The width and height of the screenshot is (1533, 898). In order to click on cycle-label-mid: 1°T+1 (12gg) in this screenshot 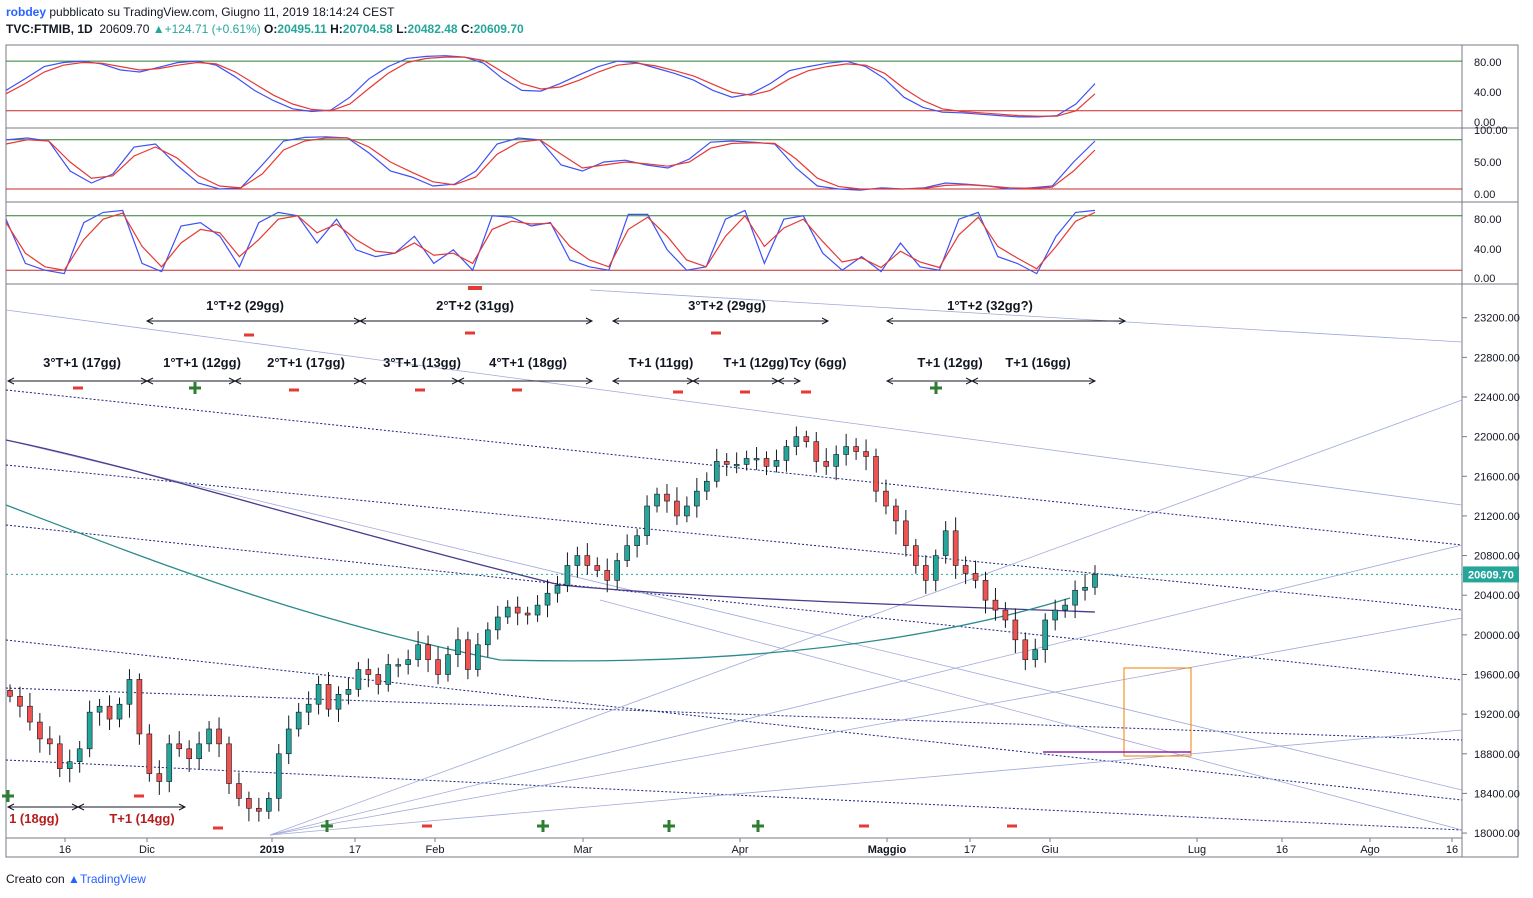, I will do `click(202, 362)`.